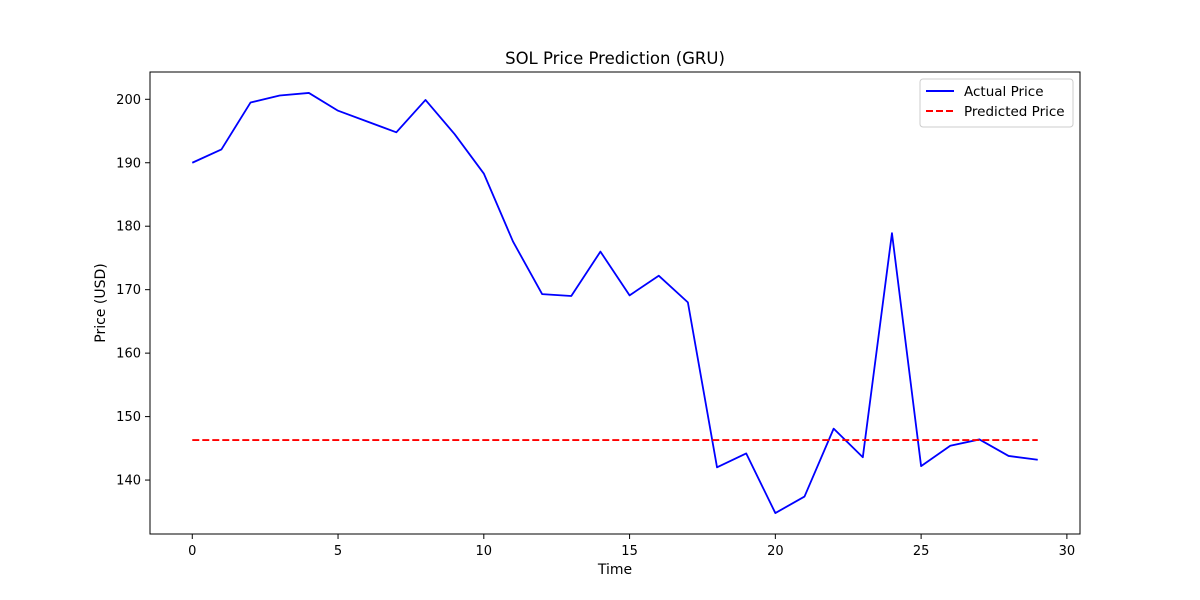  I want to click on y-tick-label: 180, so click(128, 227).